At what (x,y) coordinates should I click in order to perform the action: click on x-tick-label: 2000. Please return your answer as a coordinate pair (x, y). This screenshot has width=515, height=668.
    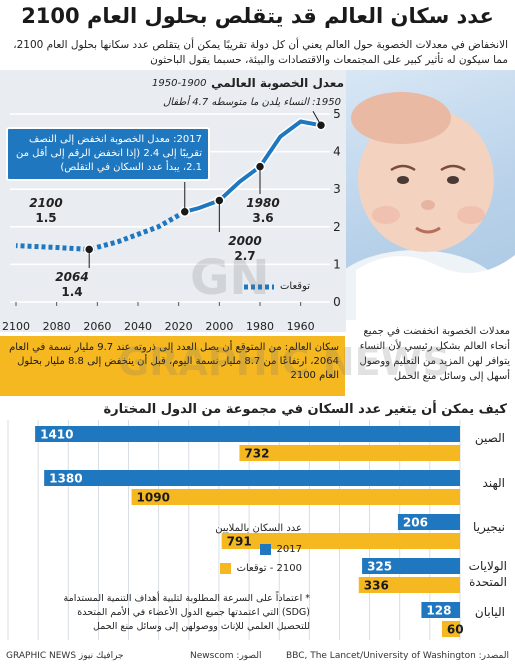
    Looking at the image, I should click on (219, 326).